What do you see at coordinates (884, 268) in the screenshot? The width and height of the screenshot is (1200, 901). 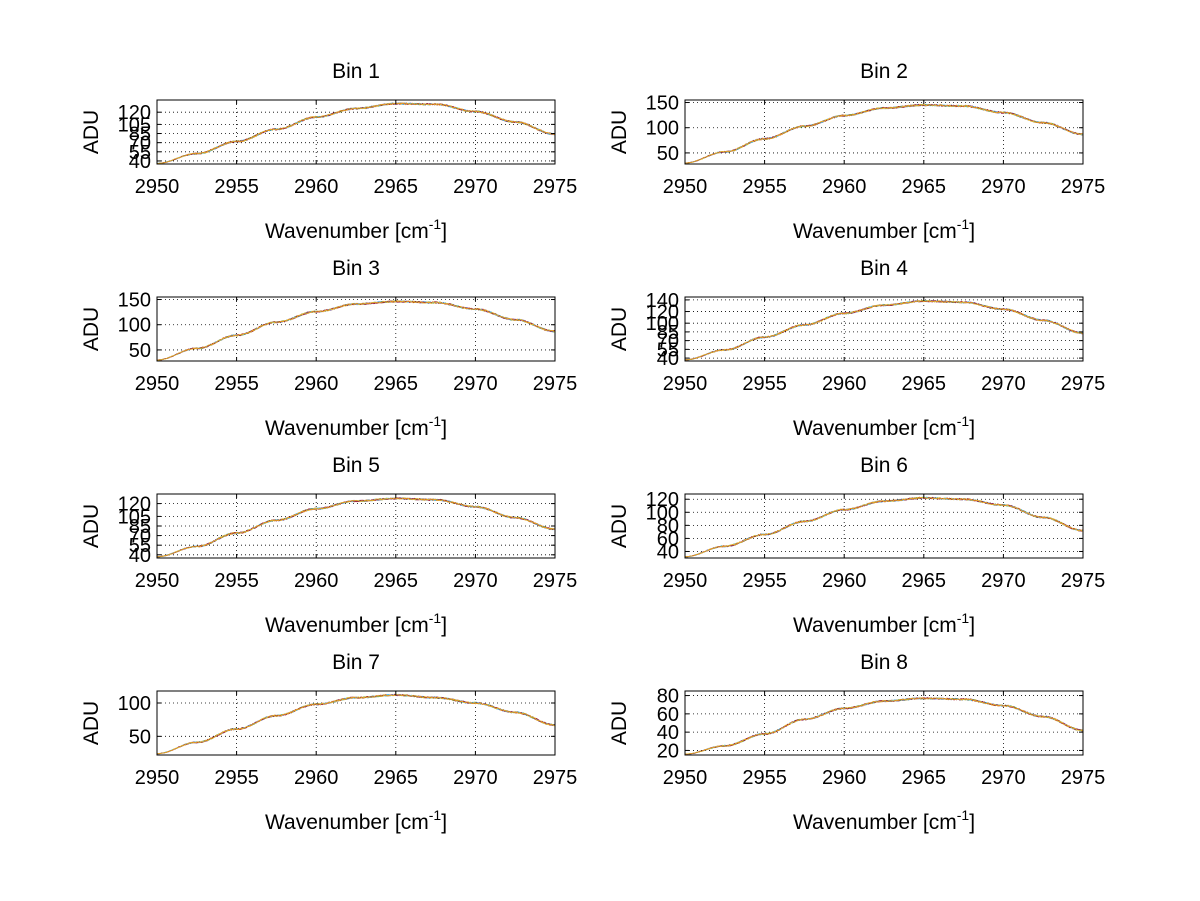 I see `subplot-title: Bin 4` at bounding box center [884, 268].